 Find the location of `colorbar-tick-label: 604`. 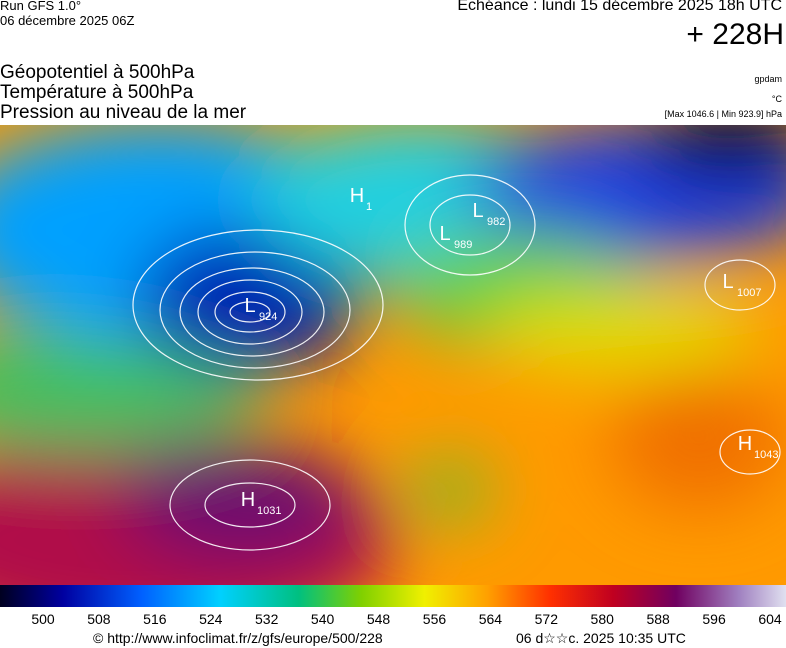

colorbar-tick-label: 604 is located at coordinates (770, 619).